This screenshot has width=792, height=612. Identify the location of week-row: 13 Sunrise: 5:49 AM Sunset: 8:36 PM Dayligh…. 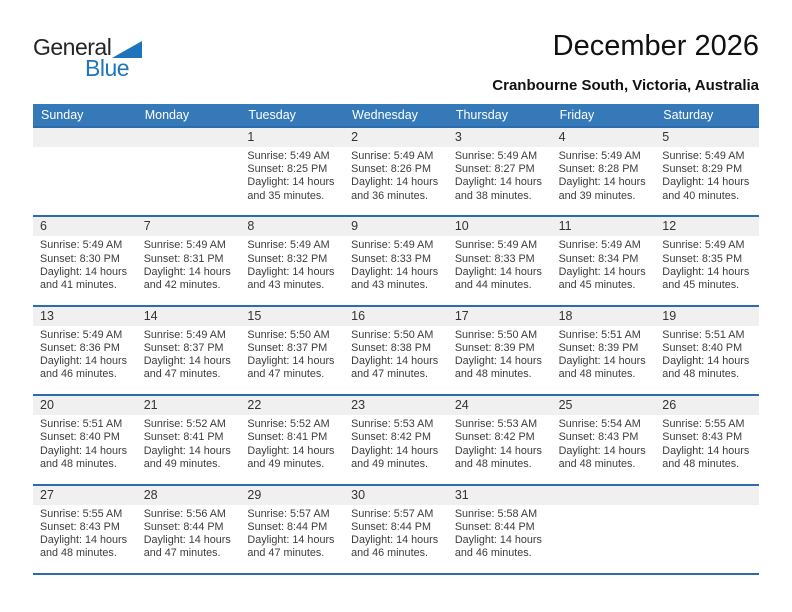
(396, 349).